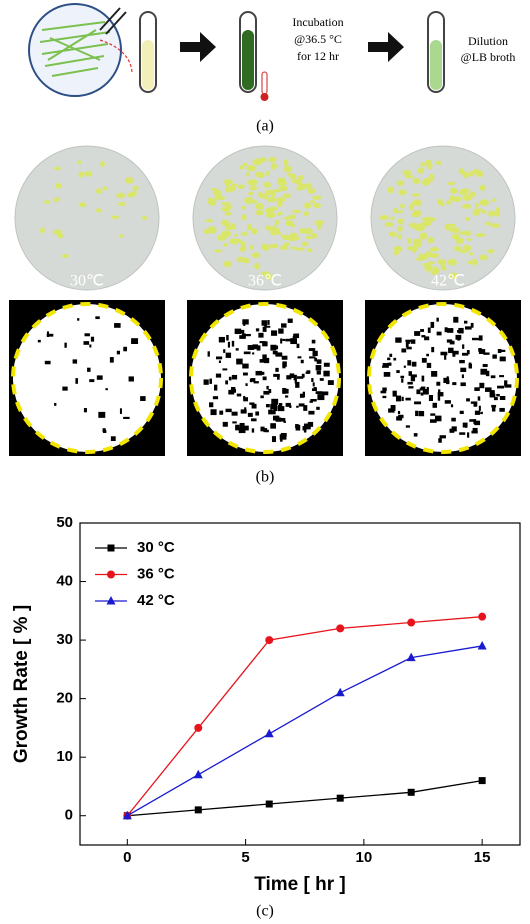 The width and height of the screenshot is (530, 924). Describe the element at coordinates (318, 39) in the screenshot. I see `incubation-text: @36.5 °C` at that location.